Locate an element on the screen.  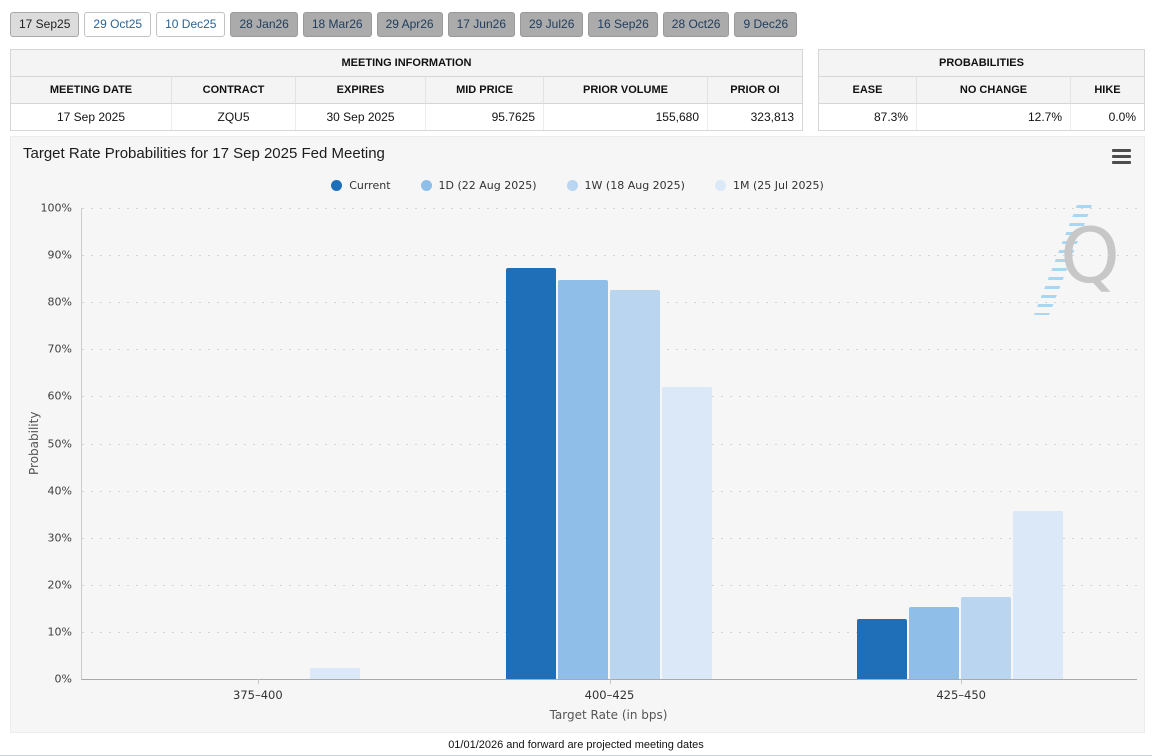
y-axis-tick-label: 60% is located at coordinates (59, 396).